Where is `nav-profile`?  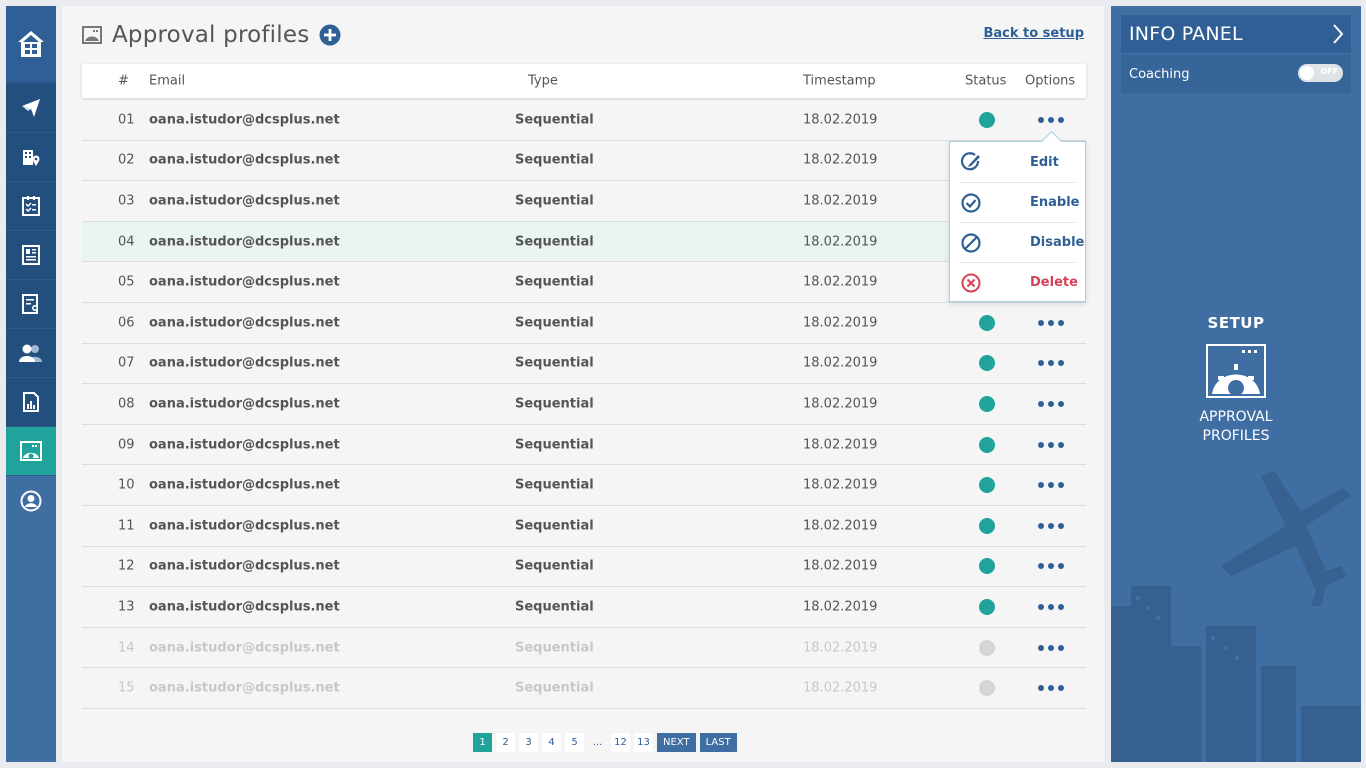
nav-profile is located at coordinates (31, 500).